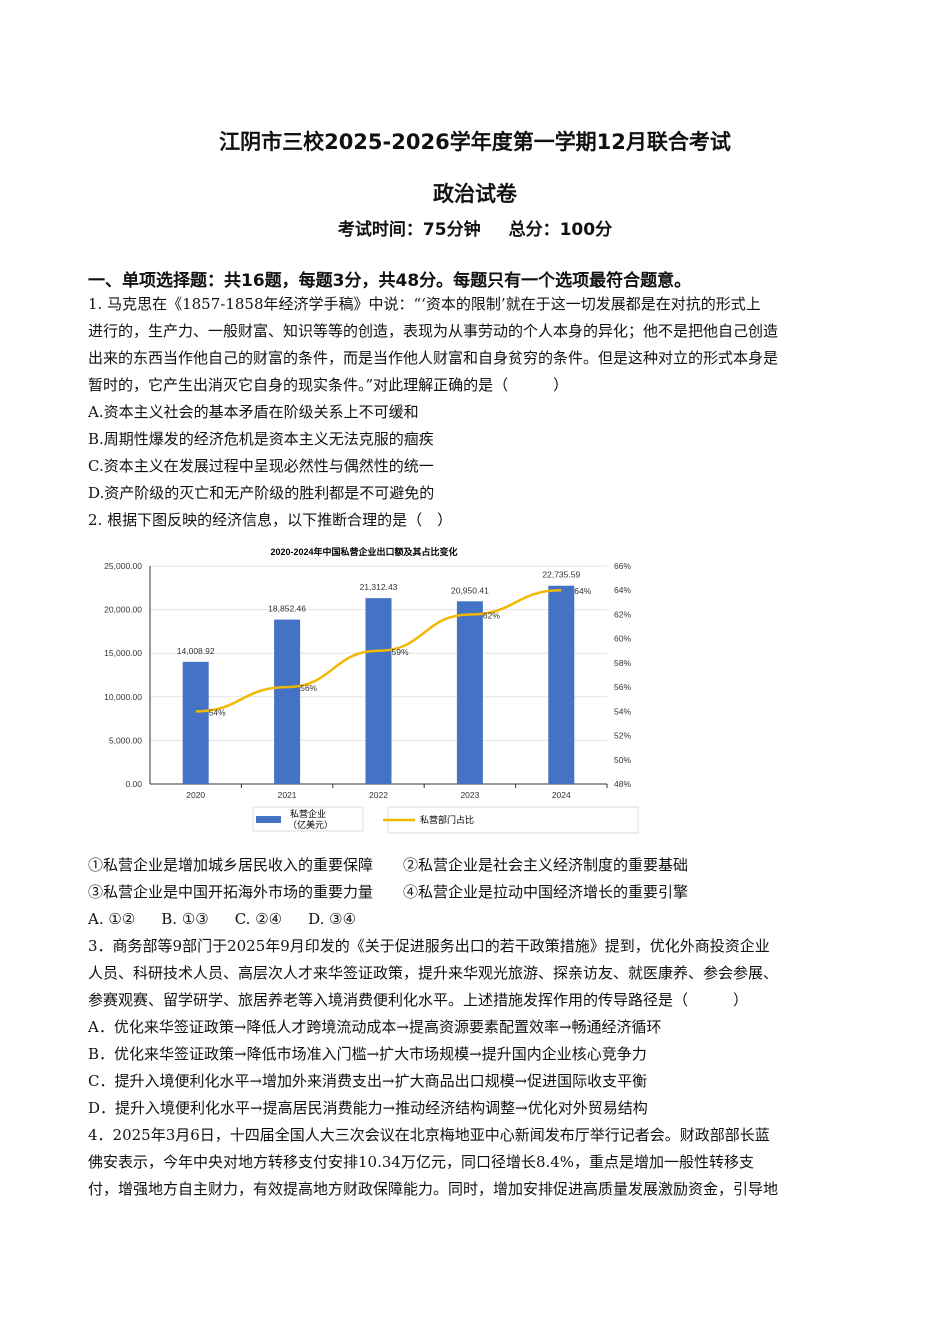 The image size is (950, 1344). I want to click on bar-data-label: 18,852.46, so click(287, 609).